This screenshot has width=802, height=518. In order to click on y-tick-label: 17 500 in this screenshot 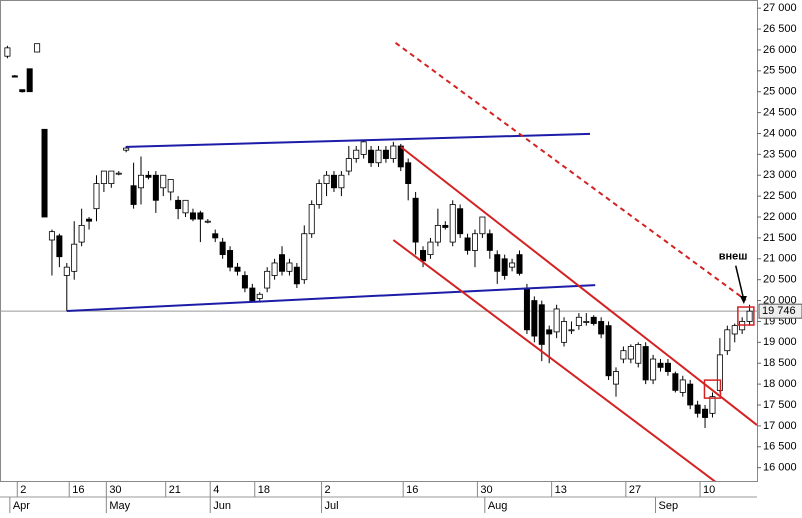, I will do `click(780, 405)`.